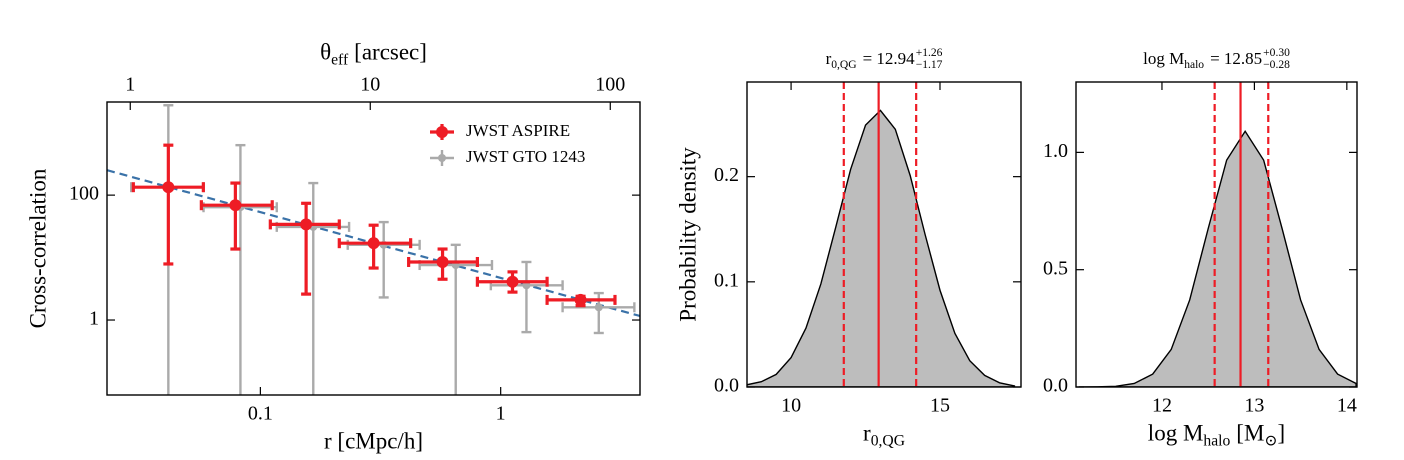  What do you see at coordinates (1250, 432) in the screenshot?
I see `x-axis-label-part: [M` at bounding box center [1250, 432].